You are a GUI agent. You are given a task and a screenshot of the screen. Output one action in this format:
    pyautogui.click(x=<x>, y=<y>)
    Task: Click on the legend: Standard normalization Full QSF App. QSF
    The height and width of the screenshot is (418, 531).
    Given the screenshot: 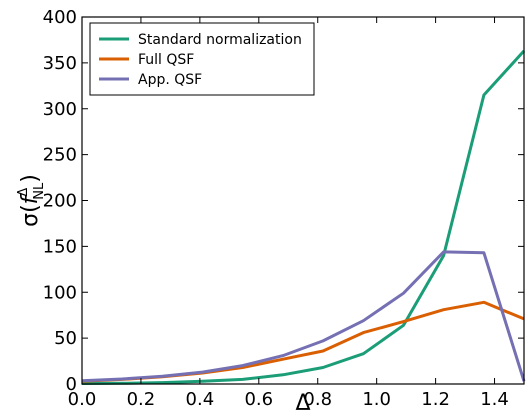 What is the action you would take?
    pyautogui.click(x=202, y=59)
    